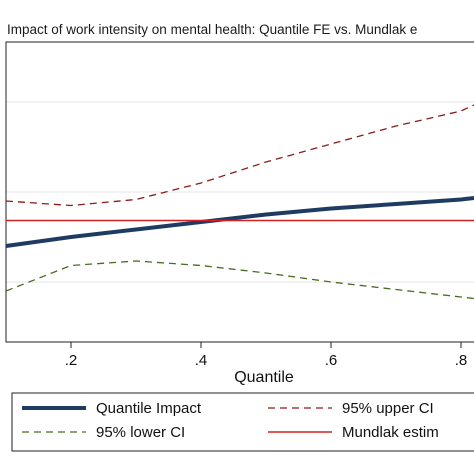 The image size is (474, 474). Describe the element at coordinates (201, 360) in the screenshot. I see `x-tick-label-1: .4` at that location.